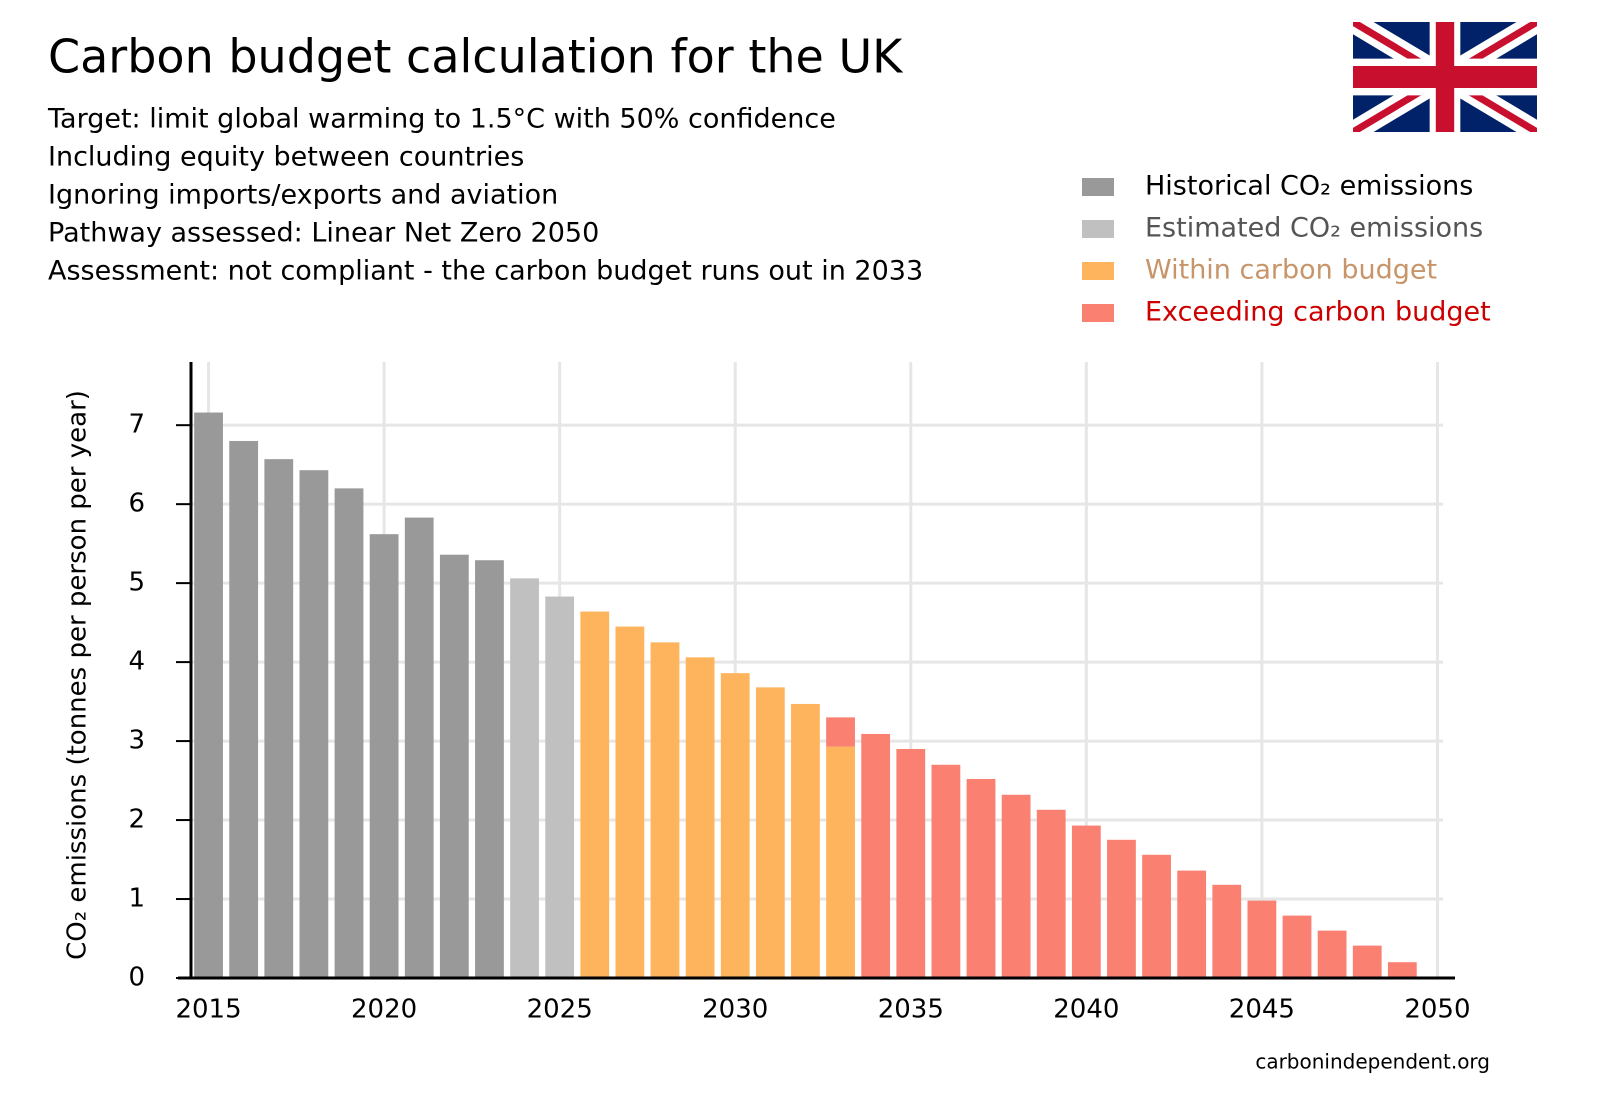 This screenshot has width=1600, height=1120. Describe the element at coordinates (303, 195) in the screenshot. I see `subtitle: Ignoring imports/exports and aviation` at that location.